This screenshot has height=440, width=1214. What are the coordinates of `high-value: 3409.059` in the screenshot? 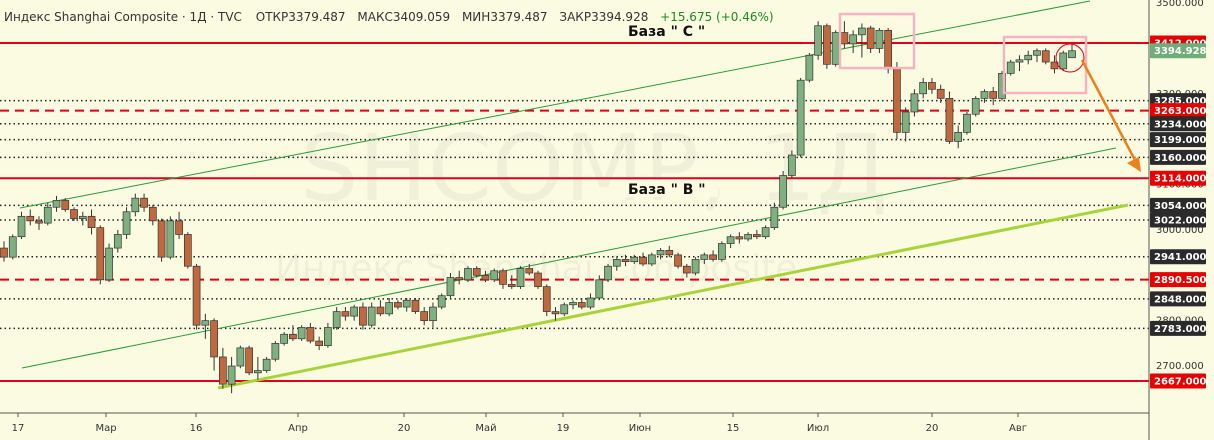 It's located at (421, 17).